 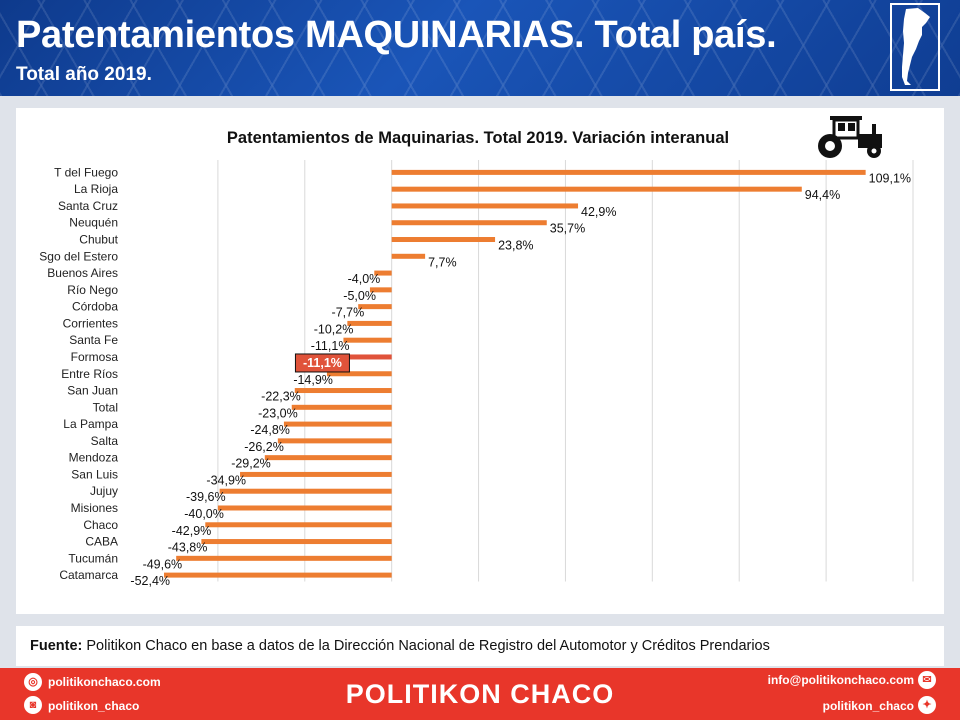 I want to click on value-label: 23,8%, so click(x=515, y=246).